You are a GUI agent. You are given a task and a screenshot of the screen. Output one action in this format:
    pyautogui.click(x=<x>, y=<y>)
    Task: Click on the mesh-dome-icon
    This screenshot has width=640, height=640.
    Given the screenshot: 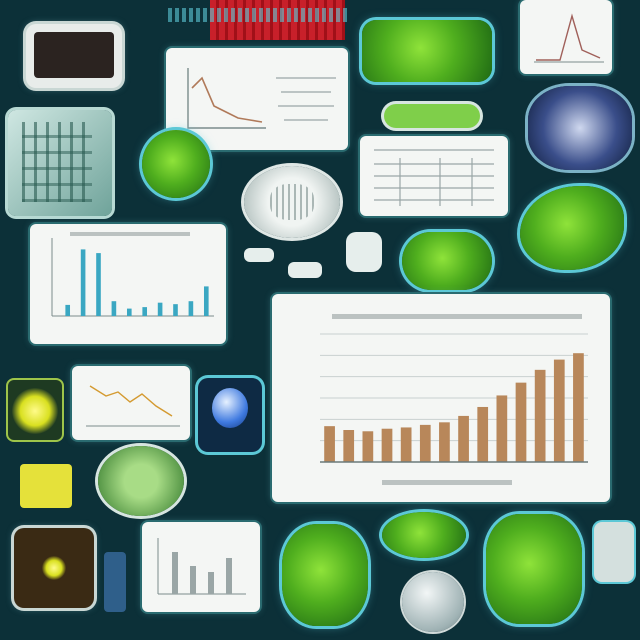 What is the action you would take?
    pyautogui.click(x=580, y=128)
    